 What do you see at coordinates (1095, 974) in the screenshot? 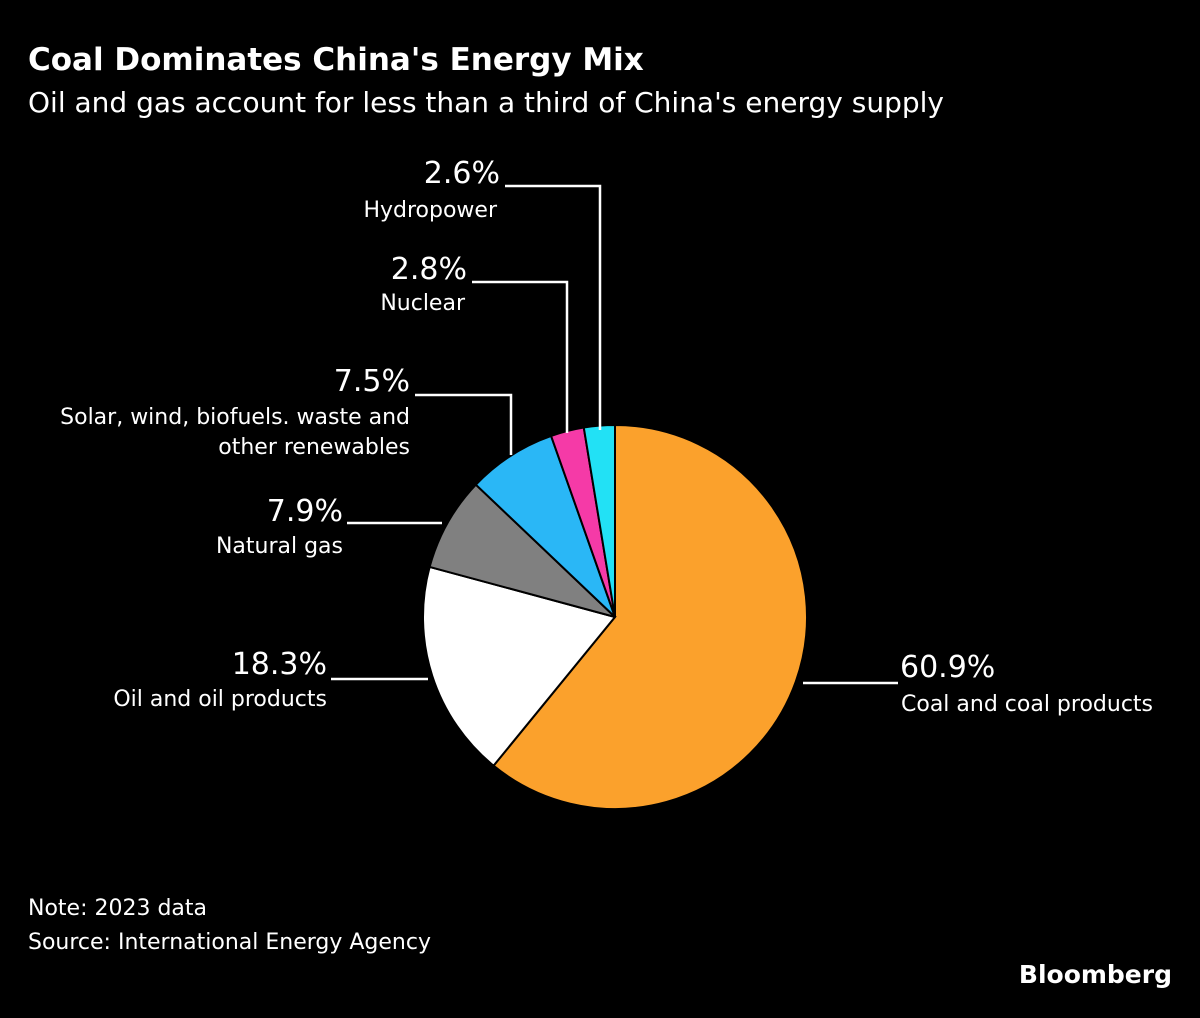
I see `bloomberg-logo: Bloomberg` at bounding box center [1095, 974].